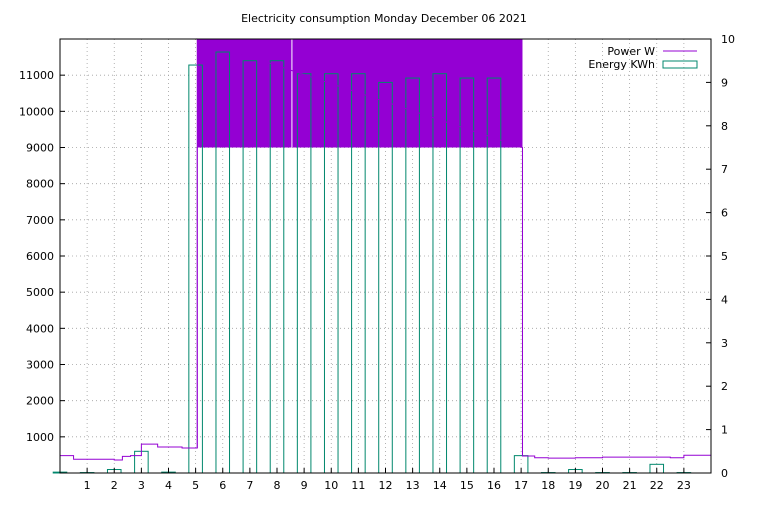 Image resolution: width=768 pixels, height=505 pixels. I want to click on y-tick-label: 2000, so click(40, 401).